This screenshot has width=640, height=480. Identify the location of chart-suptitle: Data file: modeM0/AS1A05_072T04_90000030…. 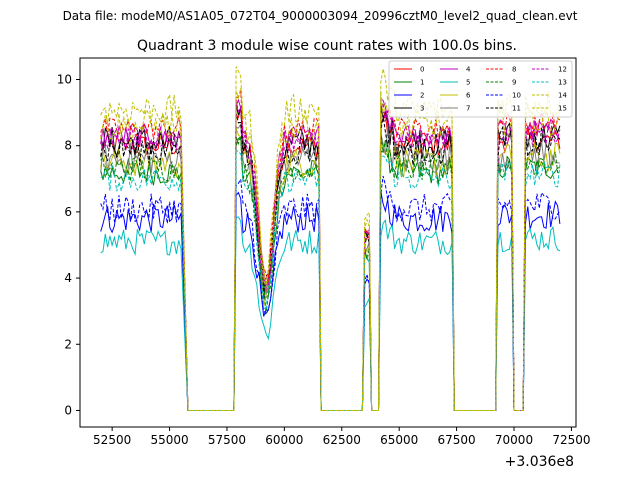
(320, 16).